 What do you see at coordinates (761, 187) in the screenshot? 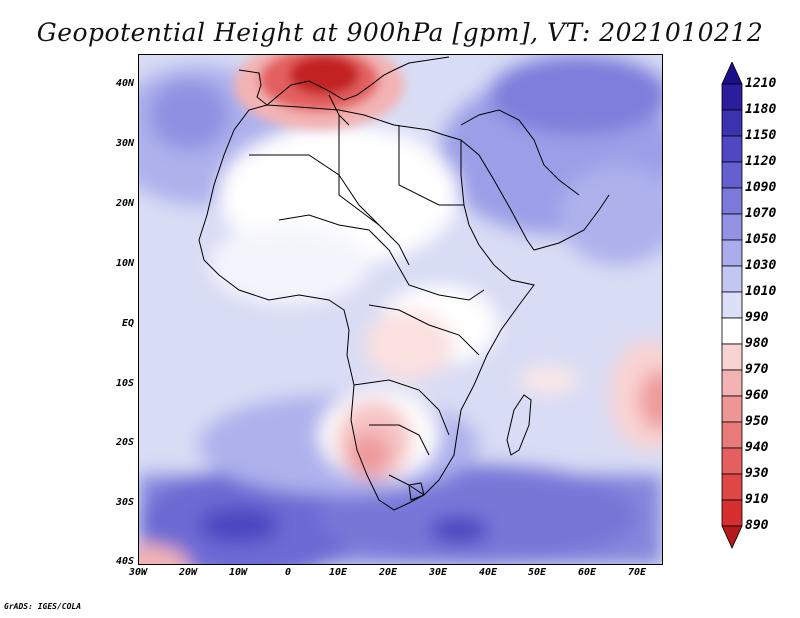
I see `colorbar-level-label: 1090` at bounding box center [761, 187].